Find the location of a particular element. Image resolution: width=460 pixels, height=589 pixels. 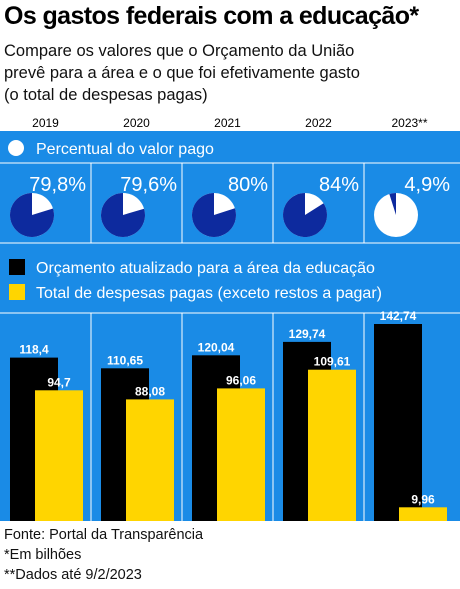

bar-paid-value-label: 88,08 is located at coordinates (150, 391).